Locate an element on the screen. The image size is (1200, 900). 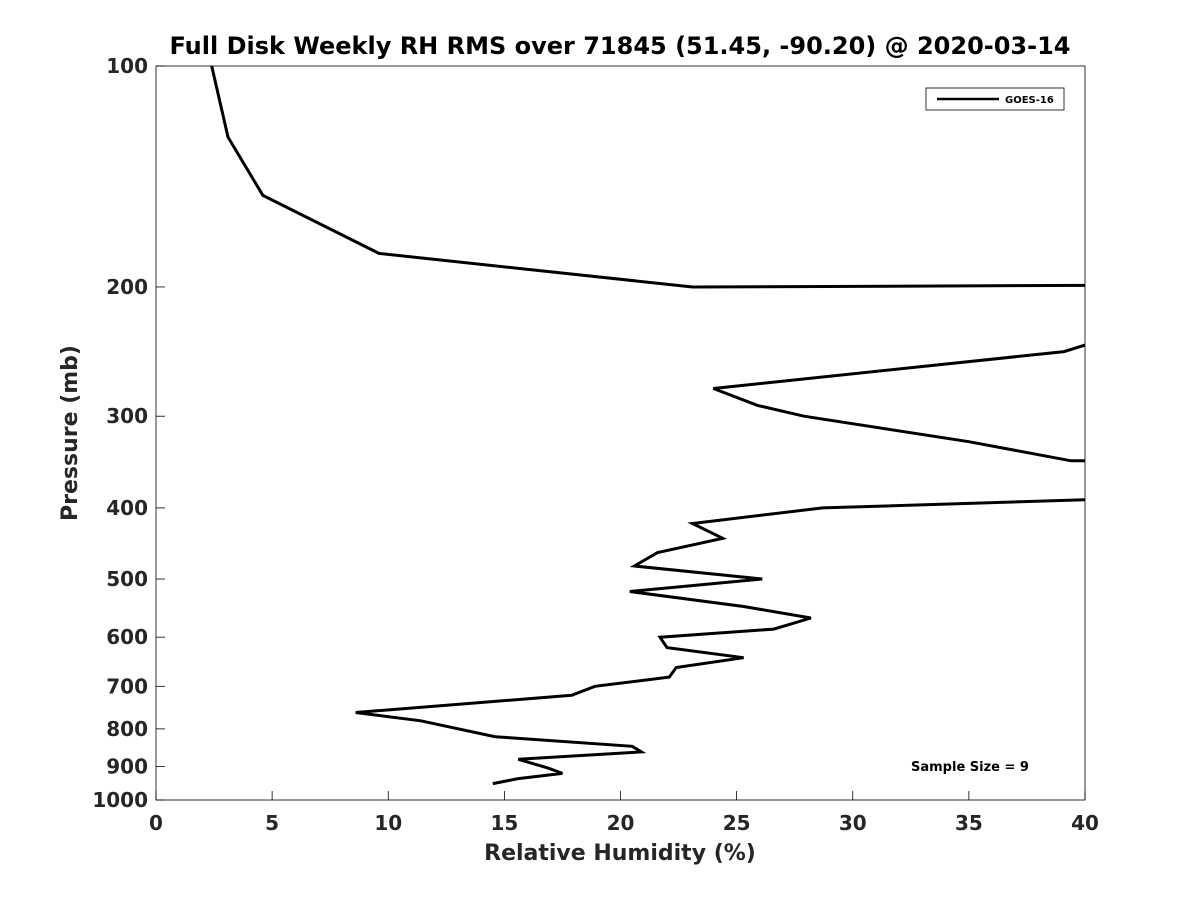
y-tick-label: 1000 is located at coordinates (120, 800).